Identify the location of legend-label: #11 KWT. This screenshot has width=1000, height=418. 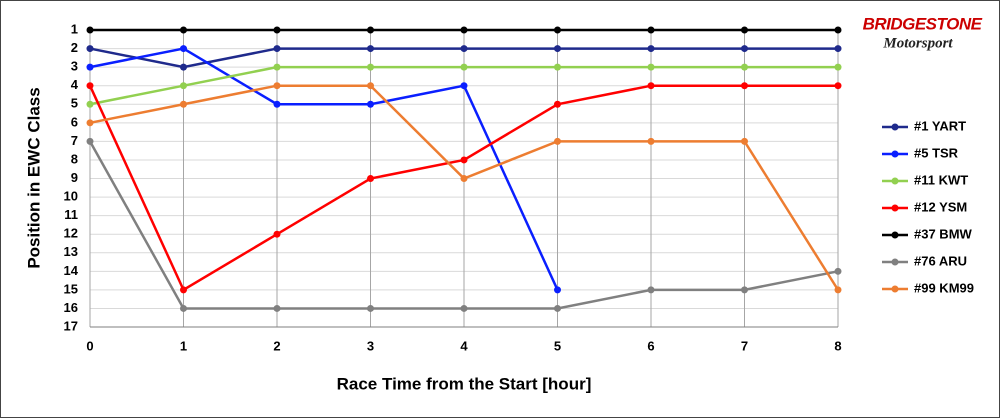
(941, 179).